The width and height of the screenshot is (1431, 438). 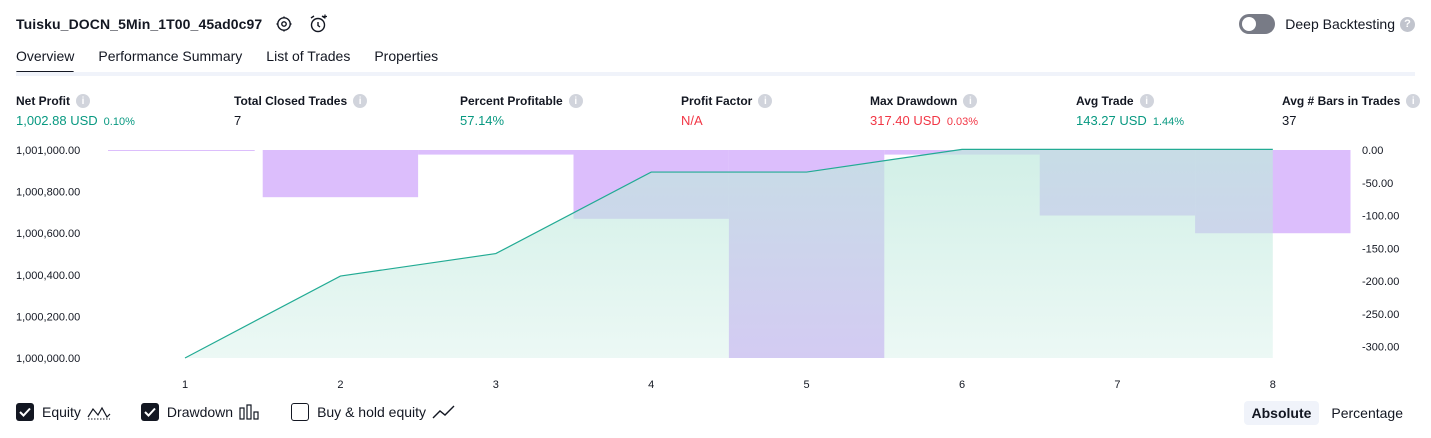 What do you see at coordinates (284, 24) in the screenshot?
I see `gear-icon` at bounding box center [284, 24].